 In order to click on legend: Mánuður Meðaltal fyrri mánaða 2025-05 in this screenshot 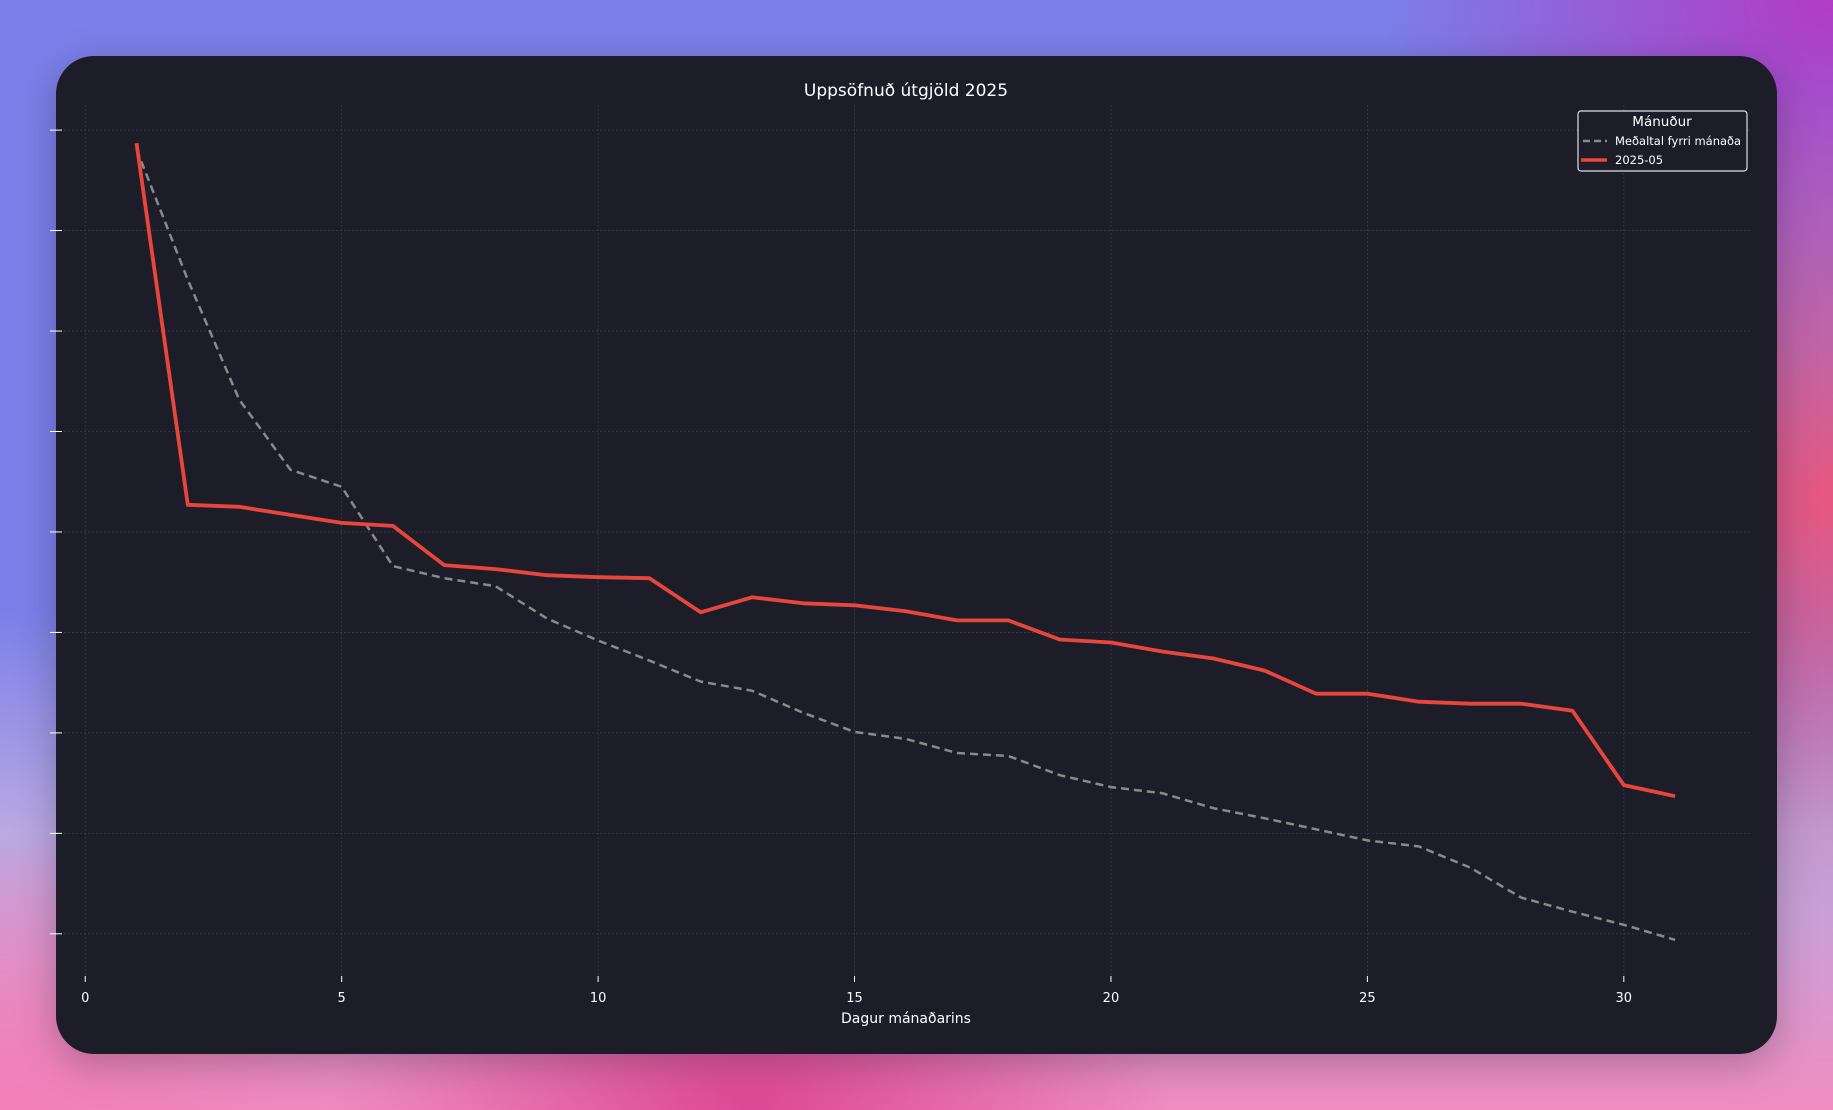, I will do `click(1662, 141)`.